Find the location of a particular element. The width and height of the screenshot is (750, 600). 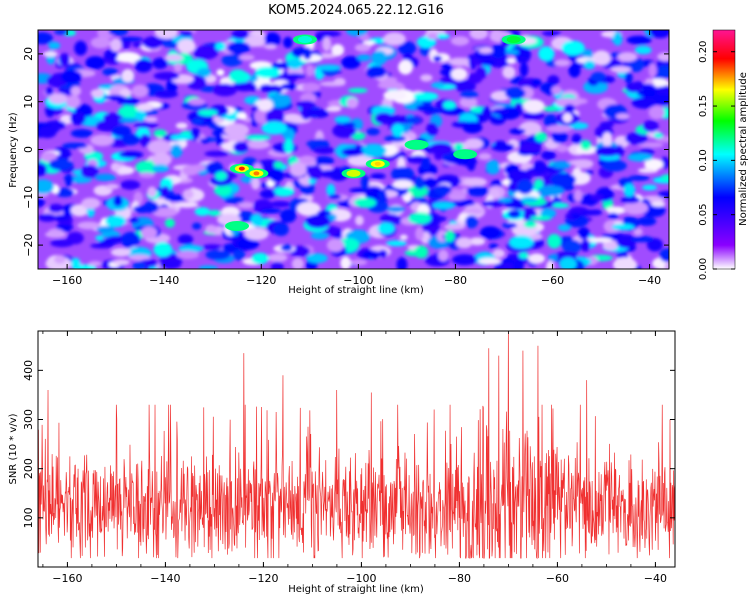

x-tick-label: −120 is located at coordinates (263, 578).